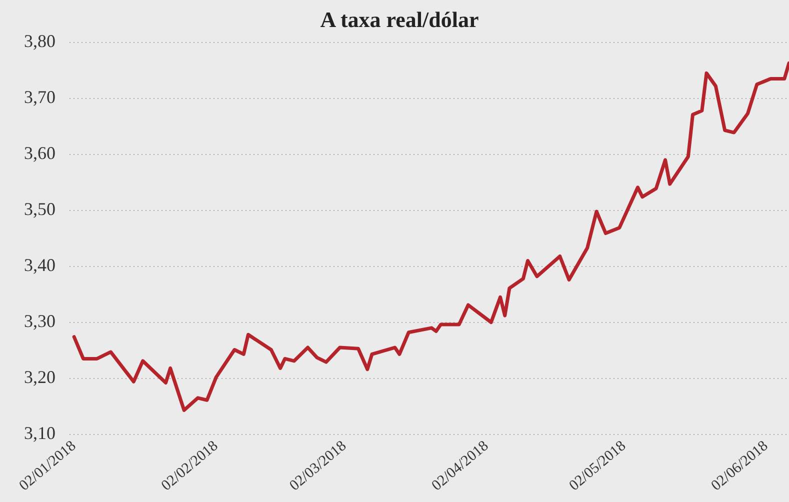 This screenshot has width=789, height=502. What do you see at coordinates (40, 265) in the screenshot?
I see `y-tick-label: 3,40` at bounding box center [40, 265].